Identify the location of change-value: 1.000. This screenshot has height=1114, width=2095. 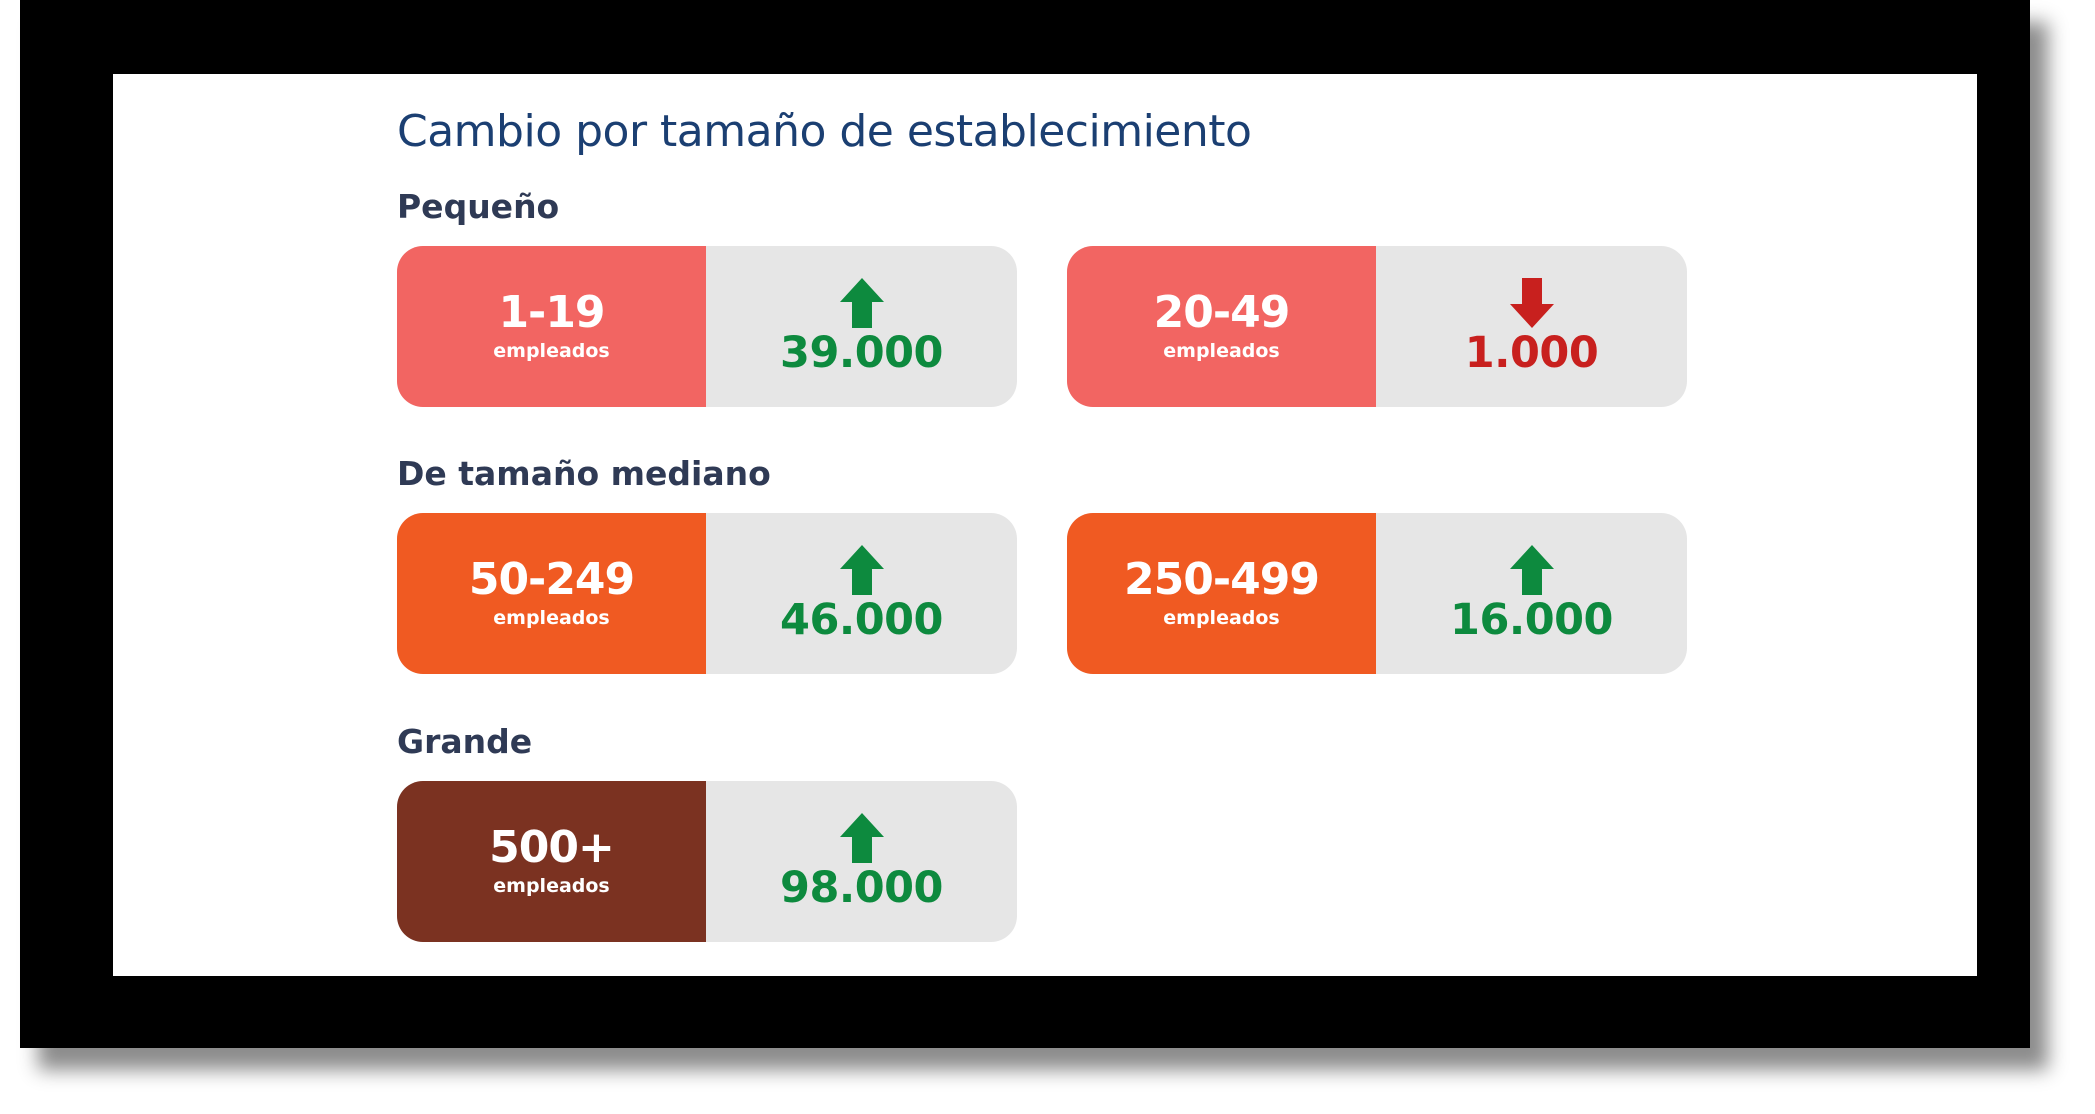
(1531, 353).